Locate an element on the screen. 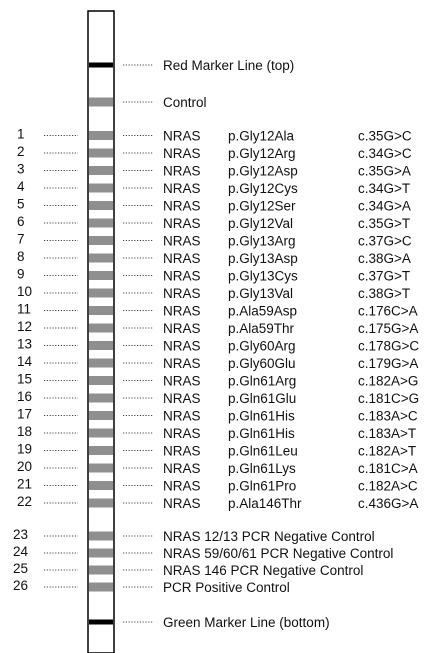 Image resolution: width=443 pixels, height=653 pixels. probe-protein-change: p.Gly12Arg is located at coordinates (262, 153).